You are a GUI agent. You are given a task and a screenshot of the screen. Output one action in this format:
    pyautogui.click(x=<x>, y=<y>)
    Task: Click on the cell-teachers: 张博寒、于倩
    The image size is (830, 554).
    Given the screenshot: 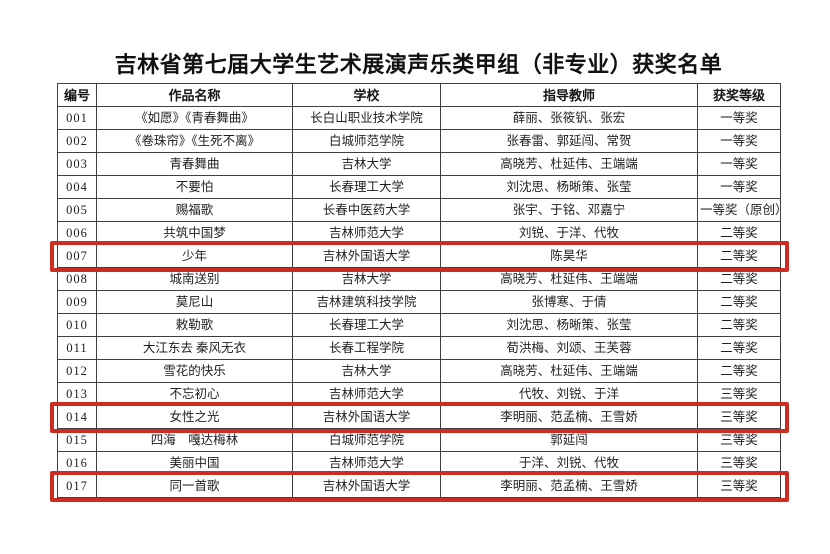 What is the action you would take?
    pyautogui.click(x=569, y=302)
    